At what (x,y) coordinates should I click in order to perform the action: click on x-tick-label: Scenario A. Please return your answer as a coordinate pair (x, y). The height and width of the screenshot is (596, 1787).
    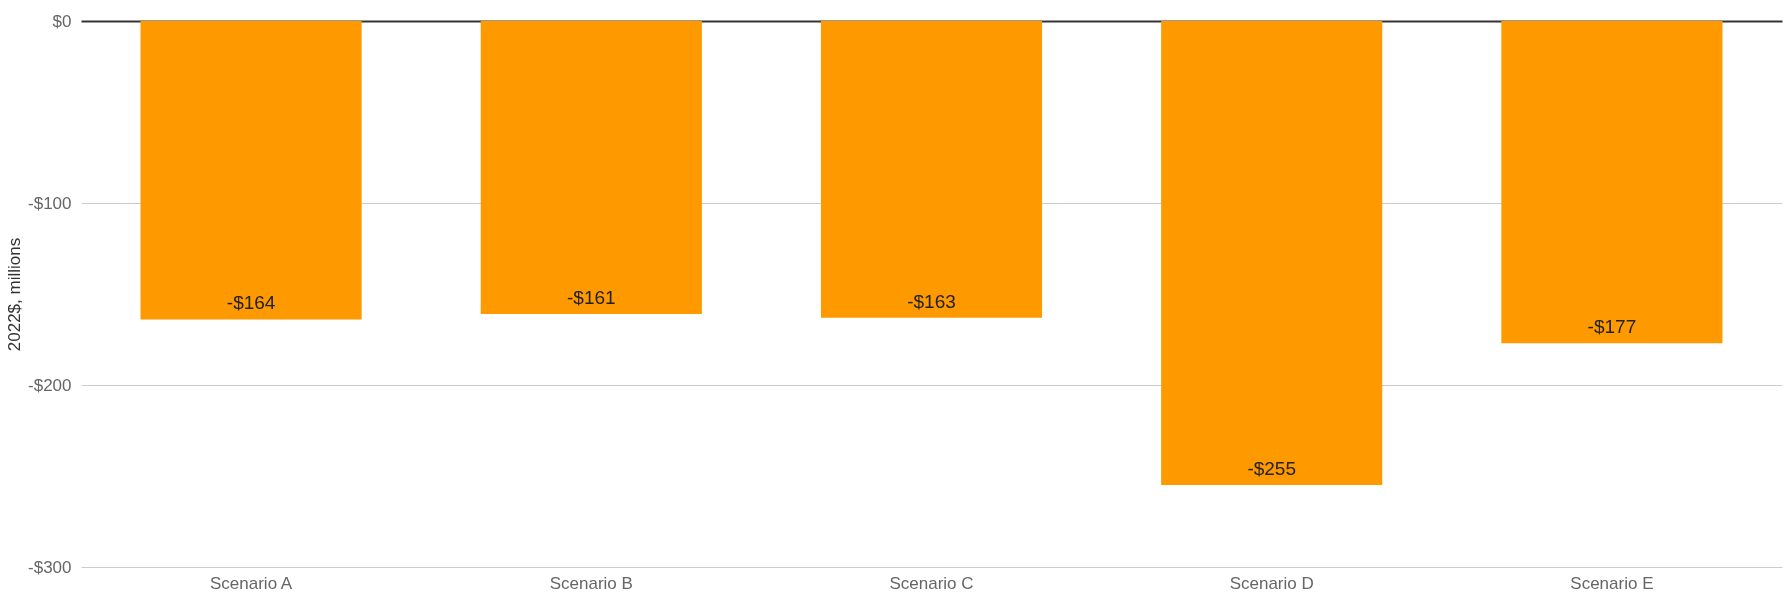
    Looking at the image, I should click on (251, 583).